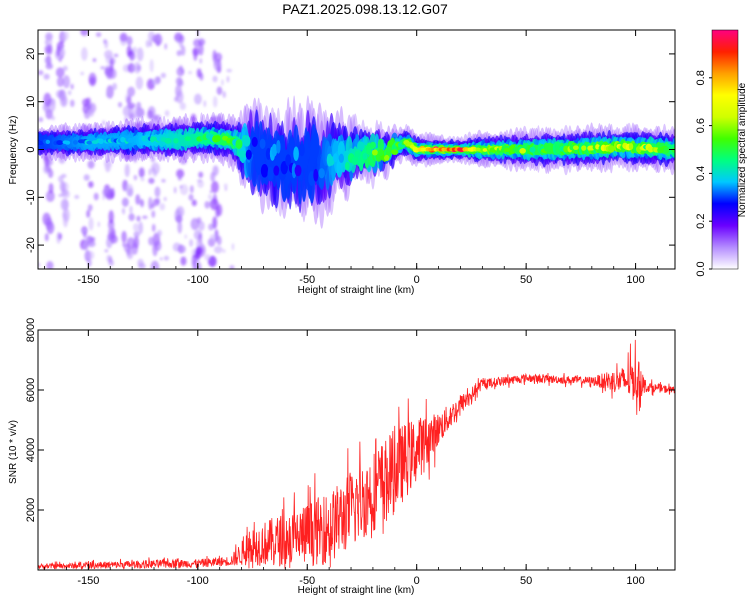  Describe the element at coordinates (725, 149) in the screenshot. I see `colorbar-gradient` at that location.